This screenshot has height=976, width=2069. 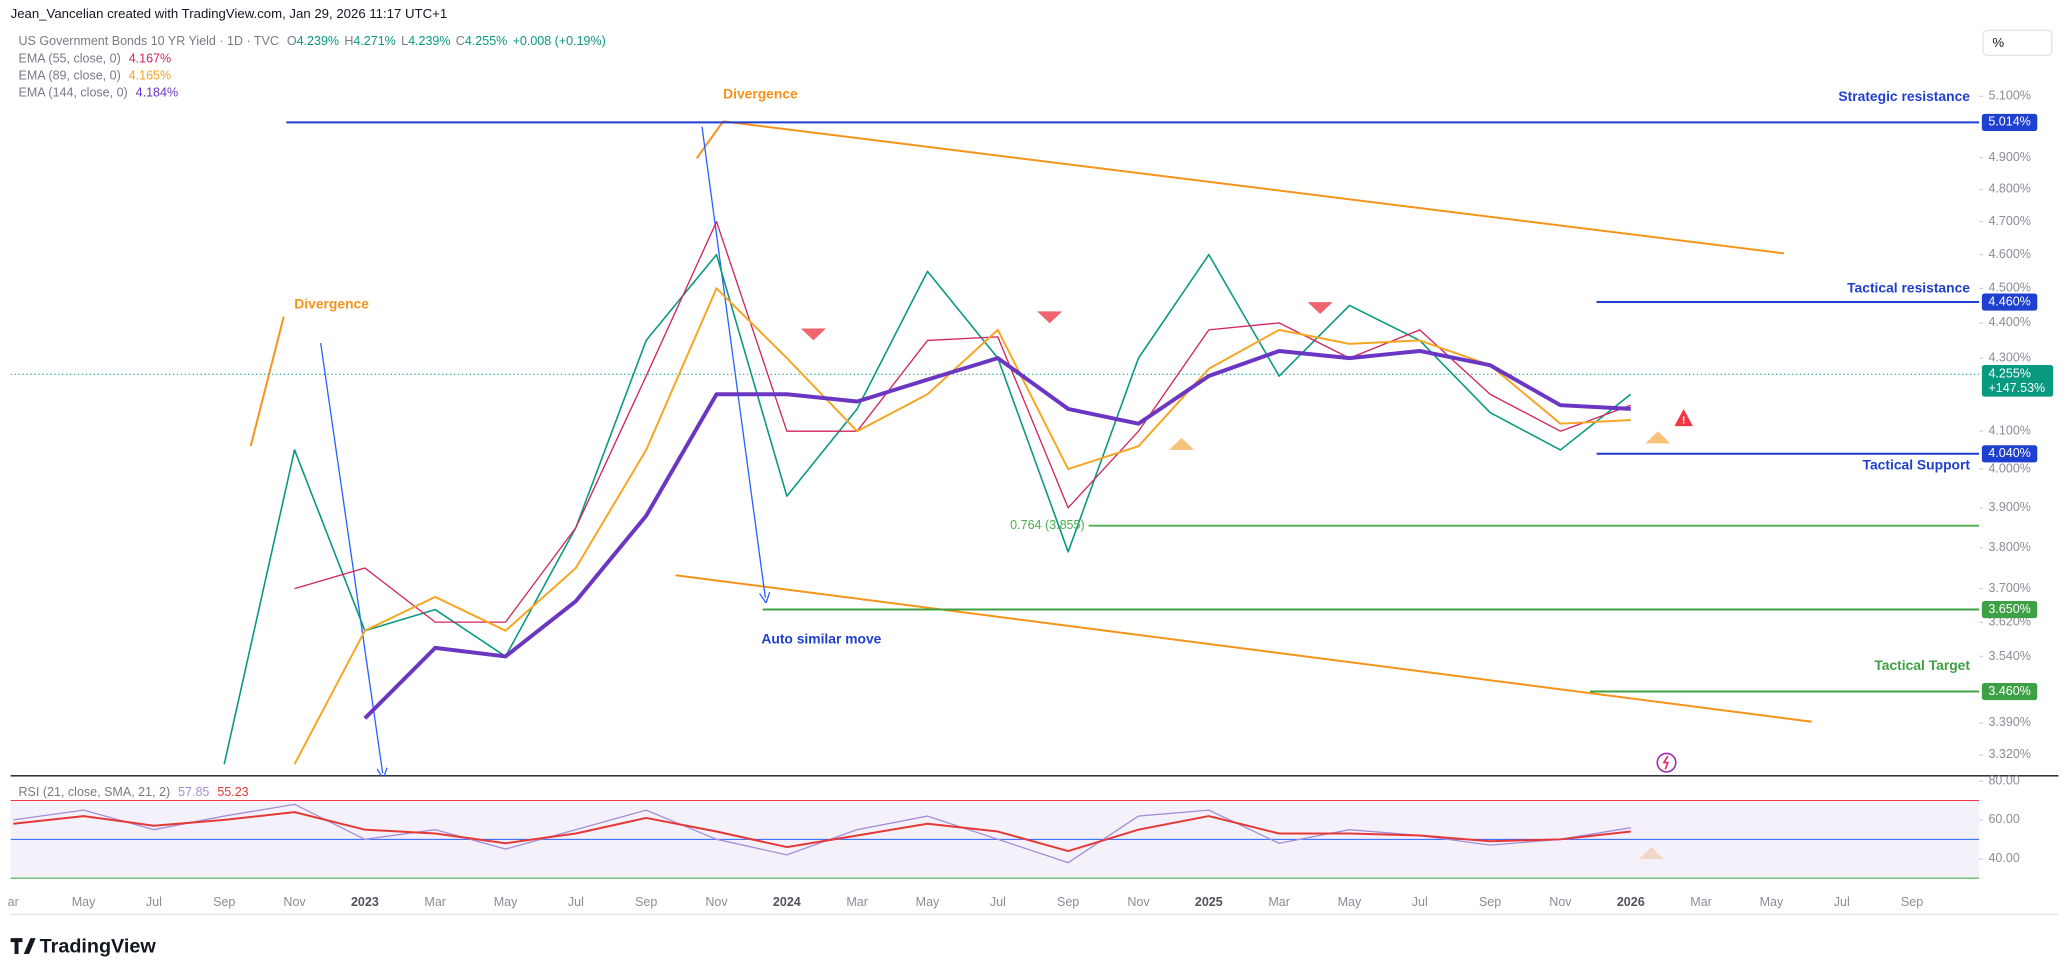 What do you see at coordinates (2009, 357) in the screenshot?
I see `y-tick-label: 4.300%` at bounding box center [2009, 357].